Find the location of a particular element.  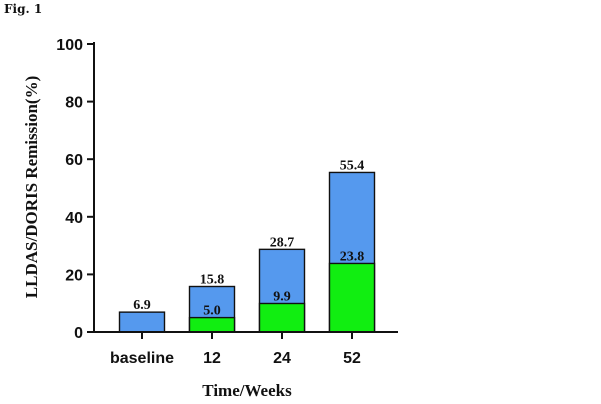

x-tick-label: 12 is located at coordinates (212, 358).